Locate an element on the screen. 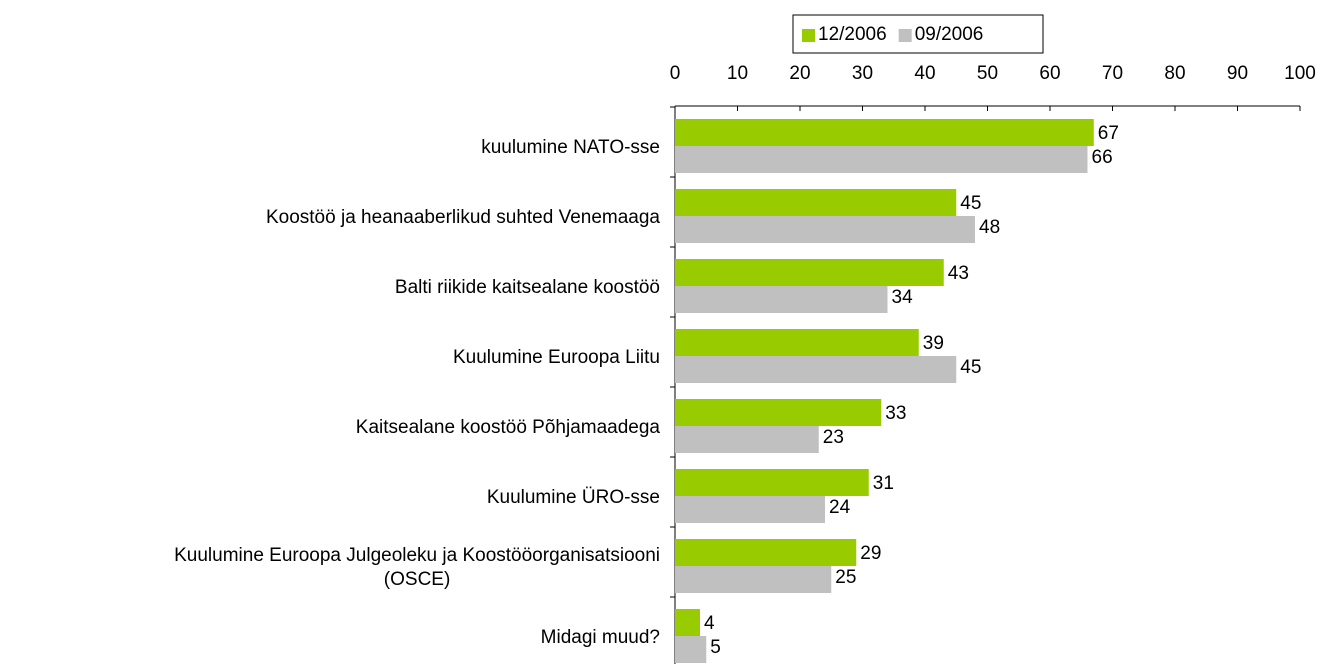  x-tick-label: 0 is located at coordinates (675, 73).